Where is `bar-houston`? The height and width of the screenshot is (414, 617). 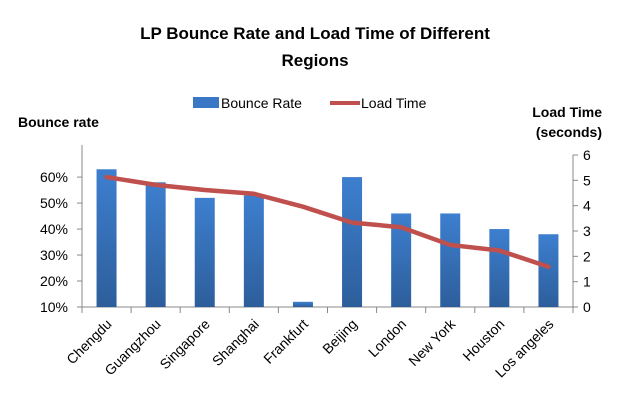
bar-houston is located at coordinates (499, 268).